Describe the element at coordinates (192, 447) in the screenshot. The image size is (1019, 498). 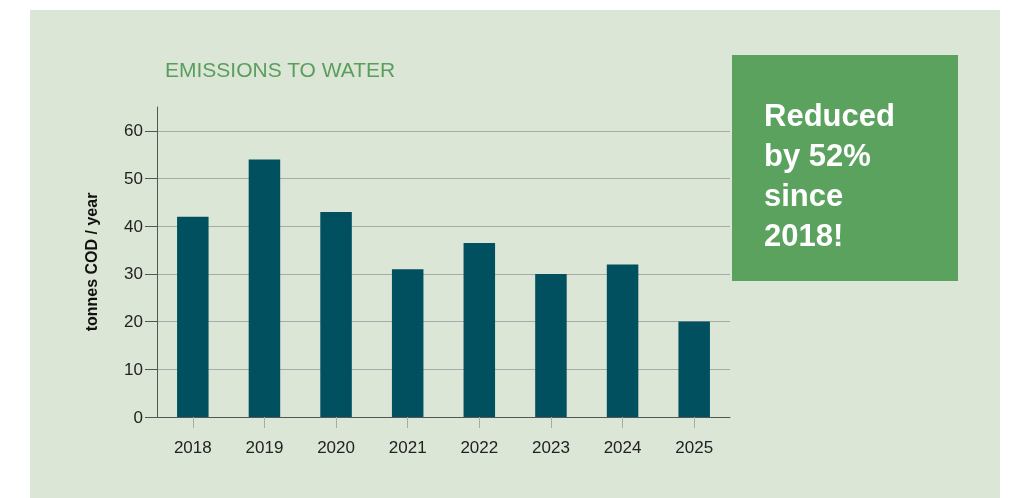
I see `x-tick-label: 2018` at that location.